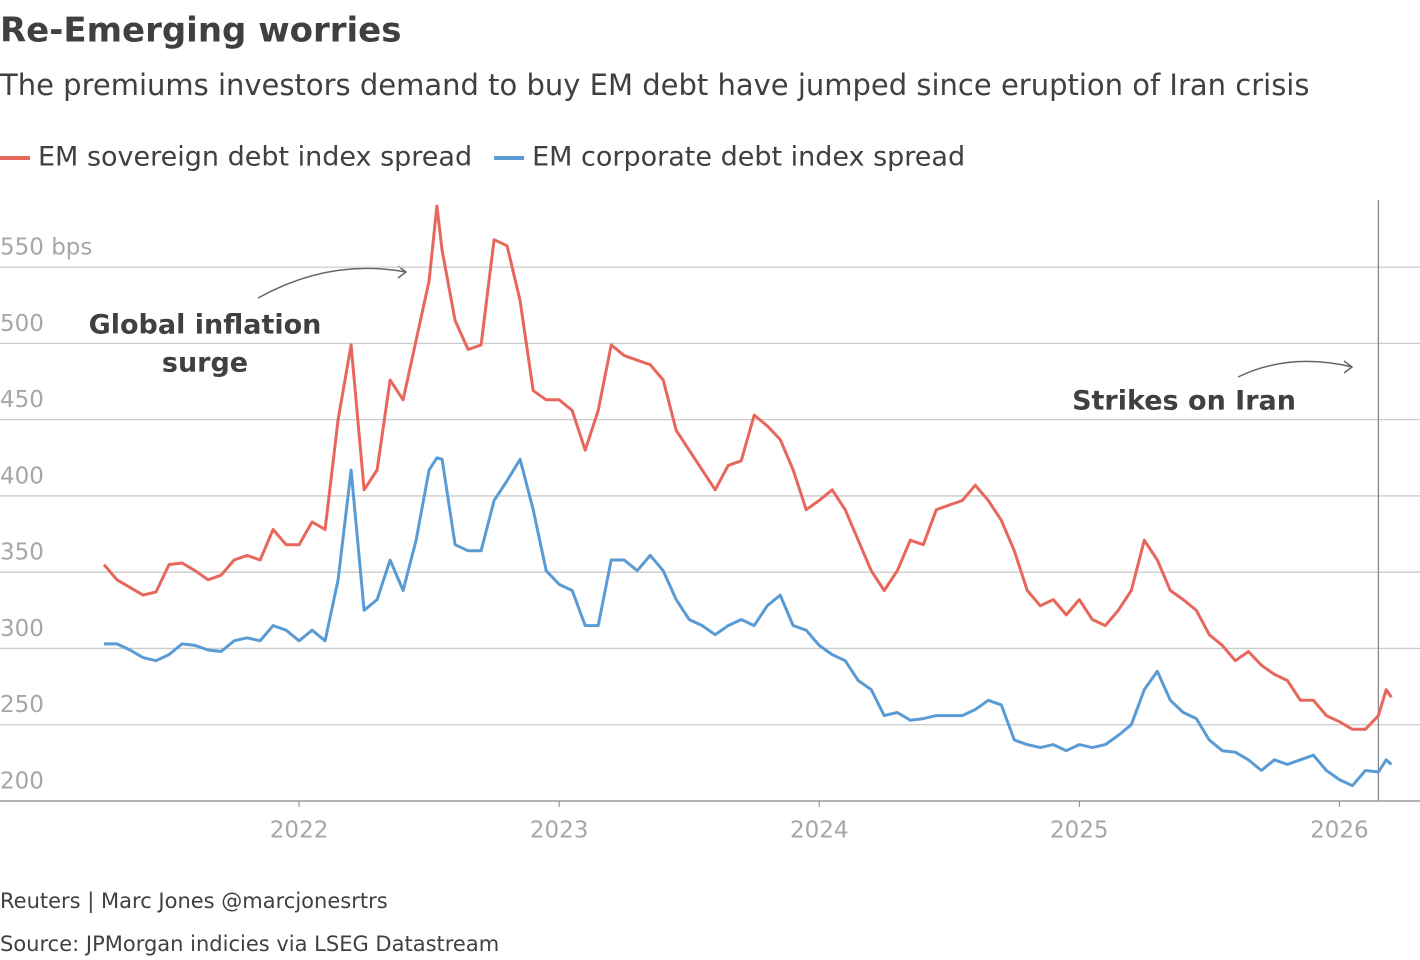 Image resolution: width=1420 pixels, height=960 pixels. What do you see at coordinates (200, 31) in the screenshot?
I see `chart-title: Re-Emerging worries` at bounding box center [200, 31].